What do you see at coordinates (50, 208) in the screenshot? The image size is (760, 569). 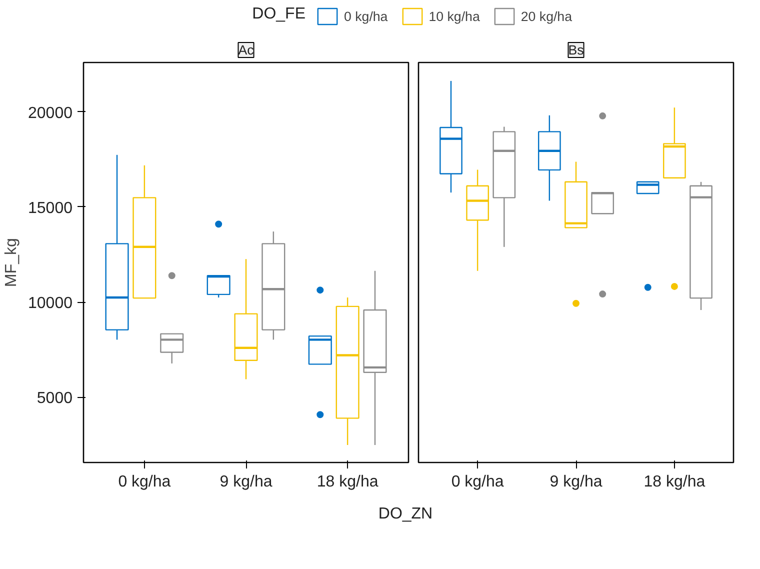 I see `y-tick-label: 15000` at bounding box center [50, 208].